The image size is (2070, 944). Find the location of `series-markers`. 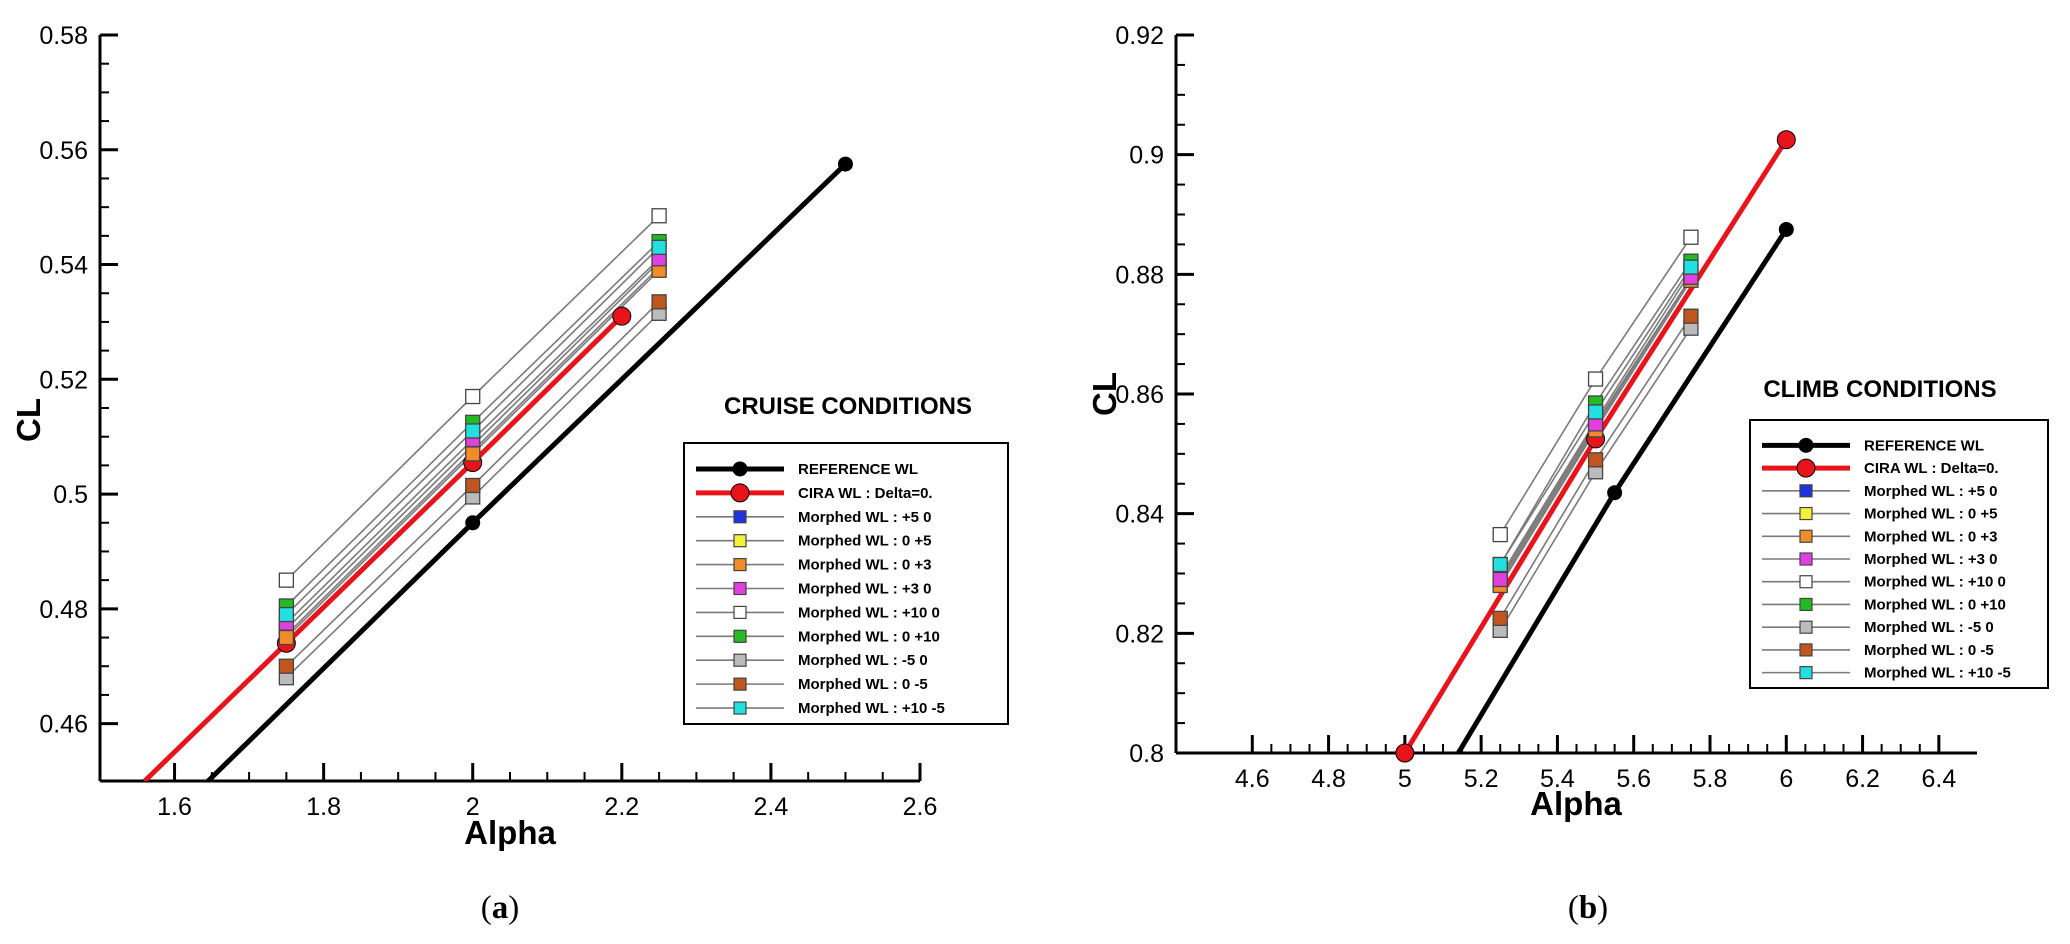

series-markers is located at coordinates (1595, 446).